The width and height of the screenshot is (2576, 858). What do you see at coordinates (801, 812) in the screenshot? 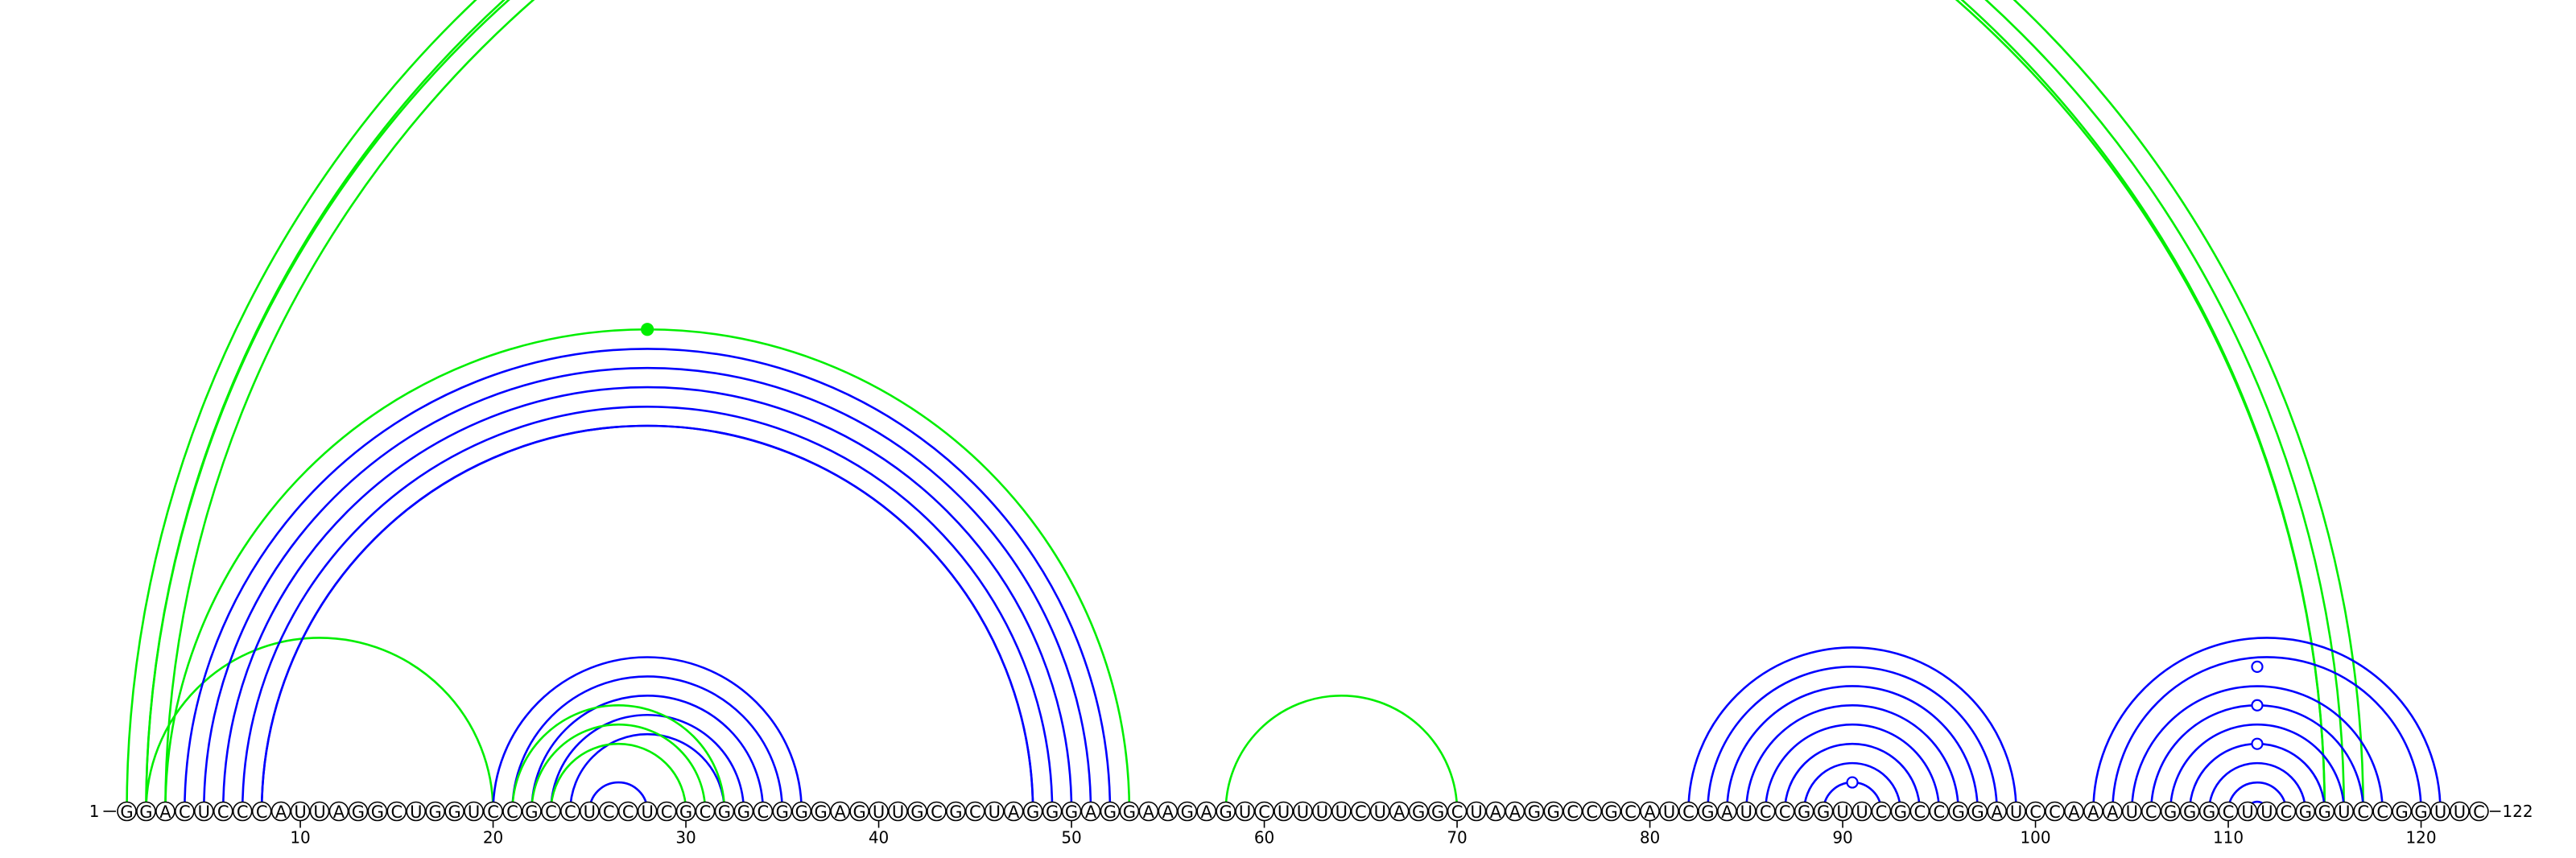
I see `nucleotide-36-circle` at bounding box center [801, 812].